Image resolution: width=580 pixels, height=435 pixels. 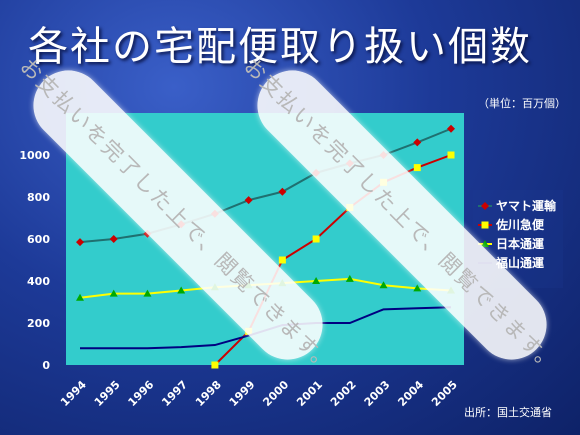 What do you see at coordinates (174, 393) in the screenshot?
I see `x-tick-label: 1997` at bounding box center [174, 393].